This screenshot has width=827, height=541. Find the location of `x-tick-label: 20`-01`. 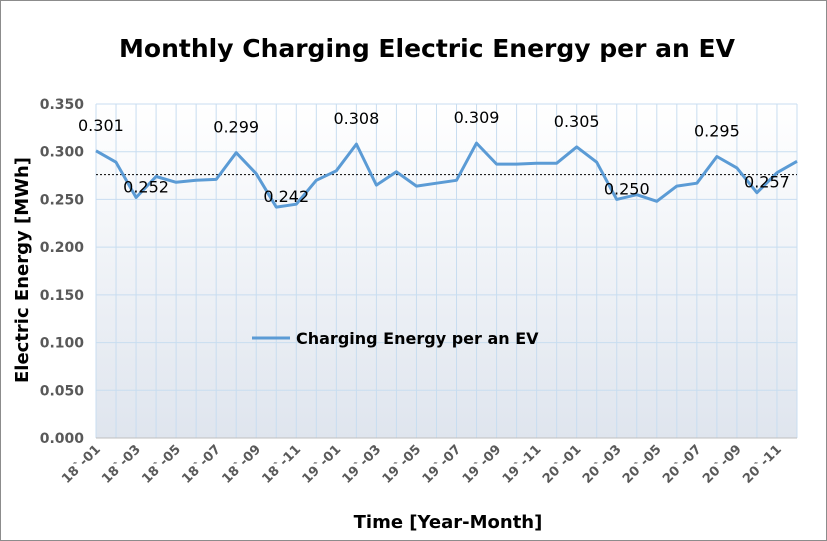

x-tick-label: 20`-01 is located at coordinates (562, 464).